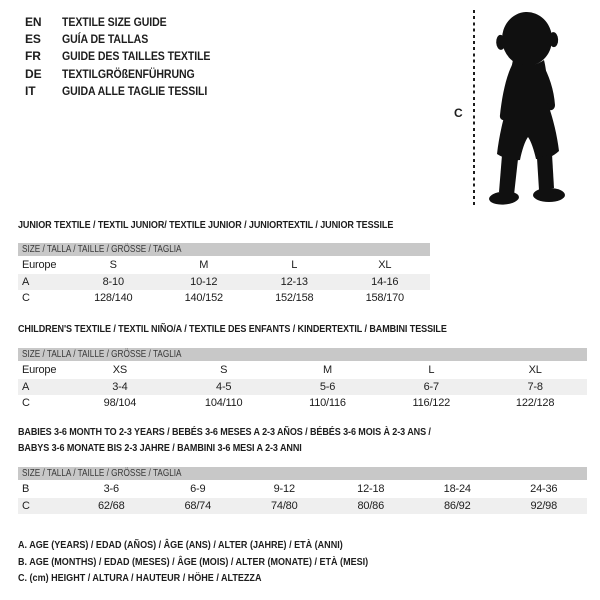 The width and height of the screenshot is (600, 600). Describe the element at coordinates (111, 506) in the screenshot. I see `table-cell: 62/68` at that location.